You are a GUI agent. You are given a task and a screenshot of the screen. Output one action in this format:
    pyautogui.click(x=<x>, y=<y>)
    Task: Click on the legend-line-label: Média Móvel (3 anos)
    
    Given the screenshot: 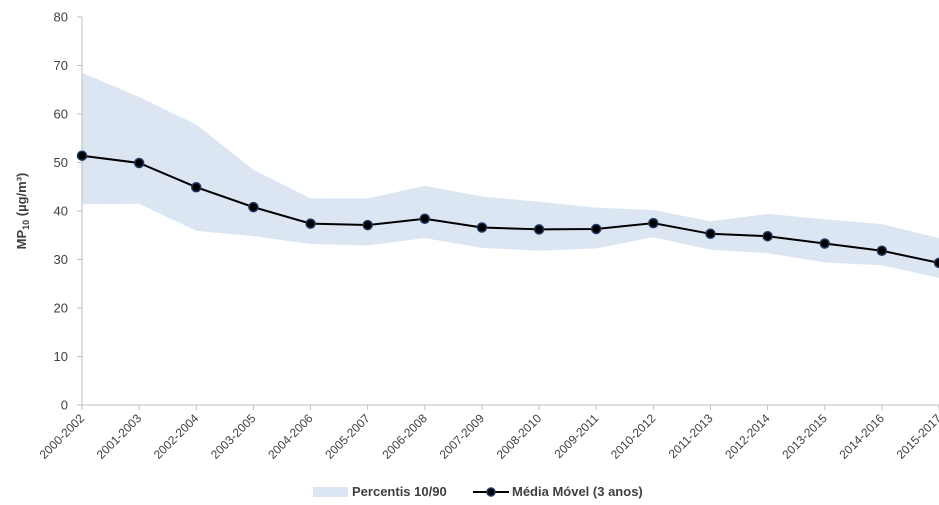 What is the action you would take?
    pyautogui.click(x=577, y=491)
    